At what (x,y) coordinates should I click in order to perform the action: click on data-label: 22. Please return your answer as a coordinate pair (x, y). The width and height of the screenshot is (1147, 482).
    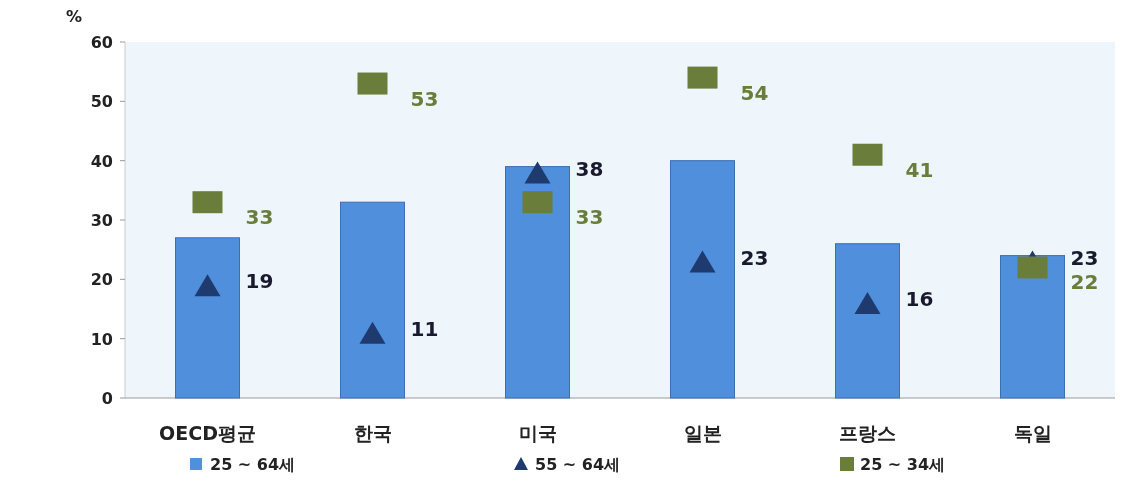
    Looking at the image, I should click on (1084, 282).